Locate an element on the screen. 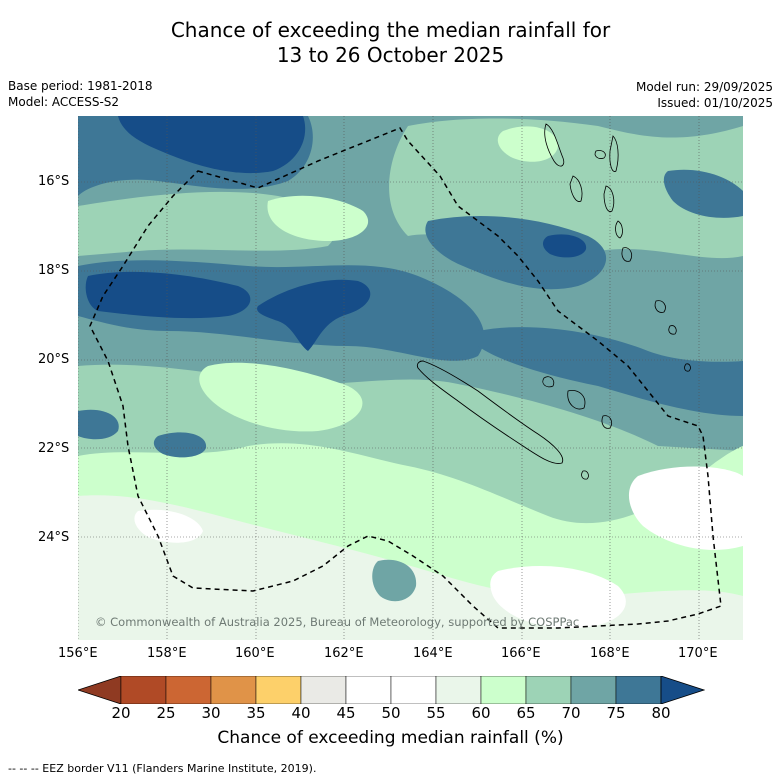 Image resolution: width=781 pixels, height=781 pixels. lat-label-18s: 18°S is located at coordinates (54, 270).